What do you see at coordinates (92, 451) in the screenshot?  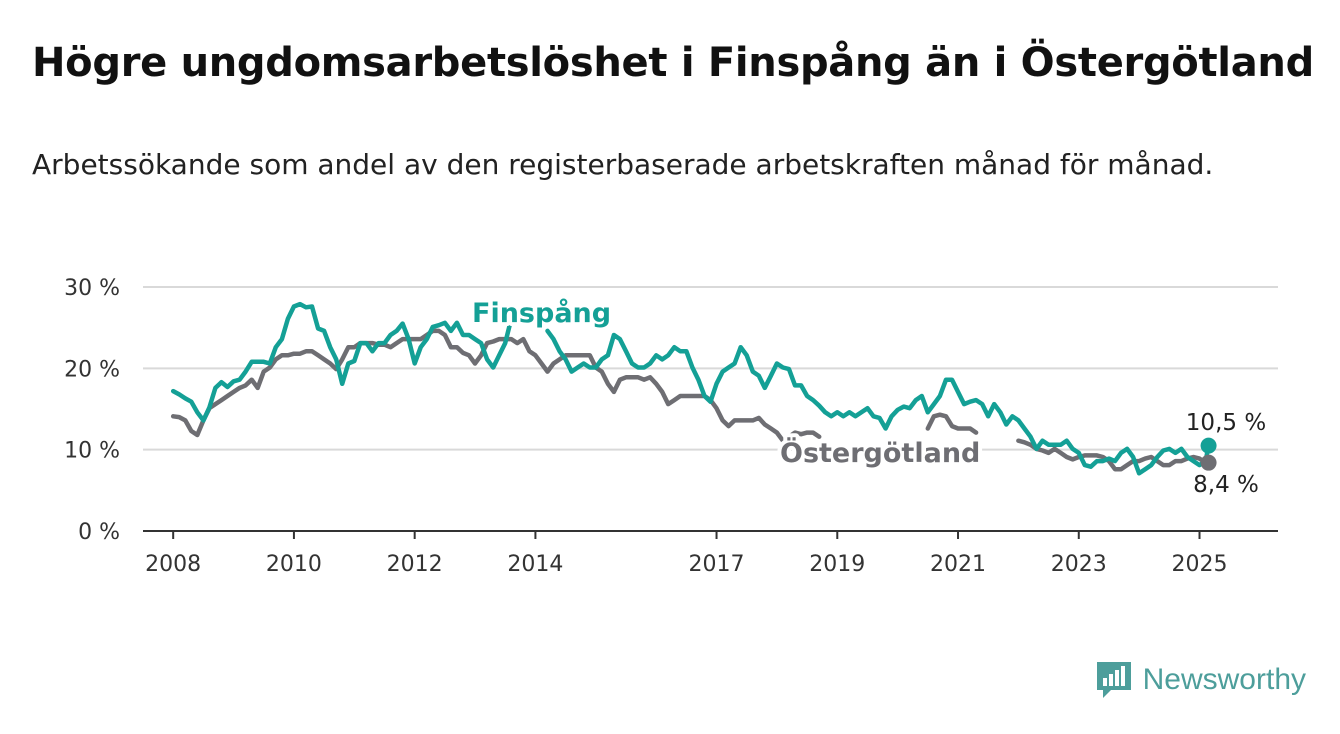 I see `y-tick-label: 10 %` at bounding box center [92, 451].